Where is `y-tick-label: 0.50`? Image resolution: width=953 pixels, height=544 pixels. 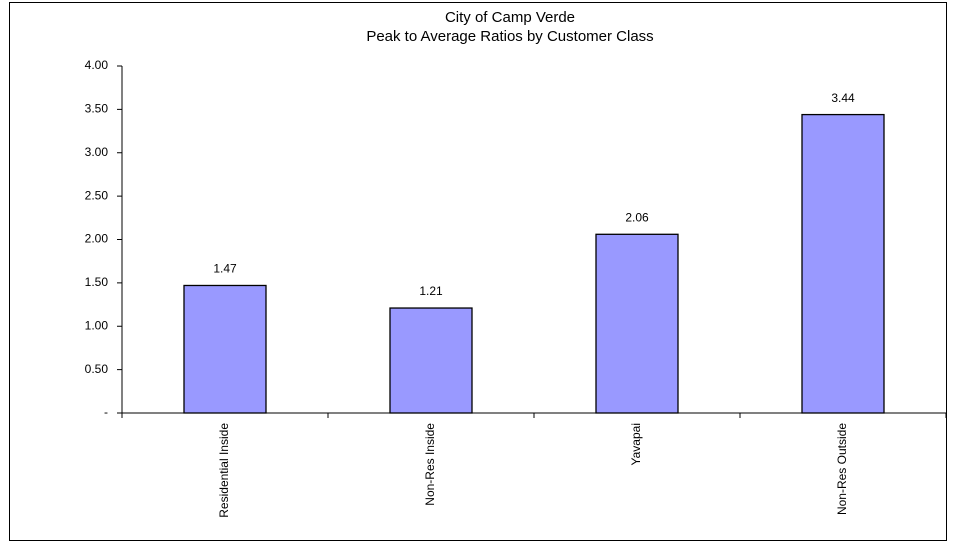 y-tick-label: 0.50 is located at coordinates (97, 369).